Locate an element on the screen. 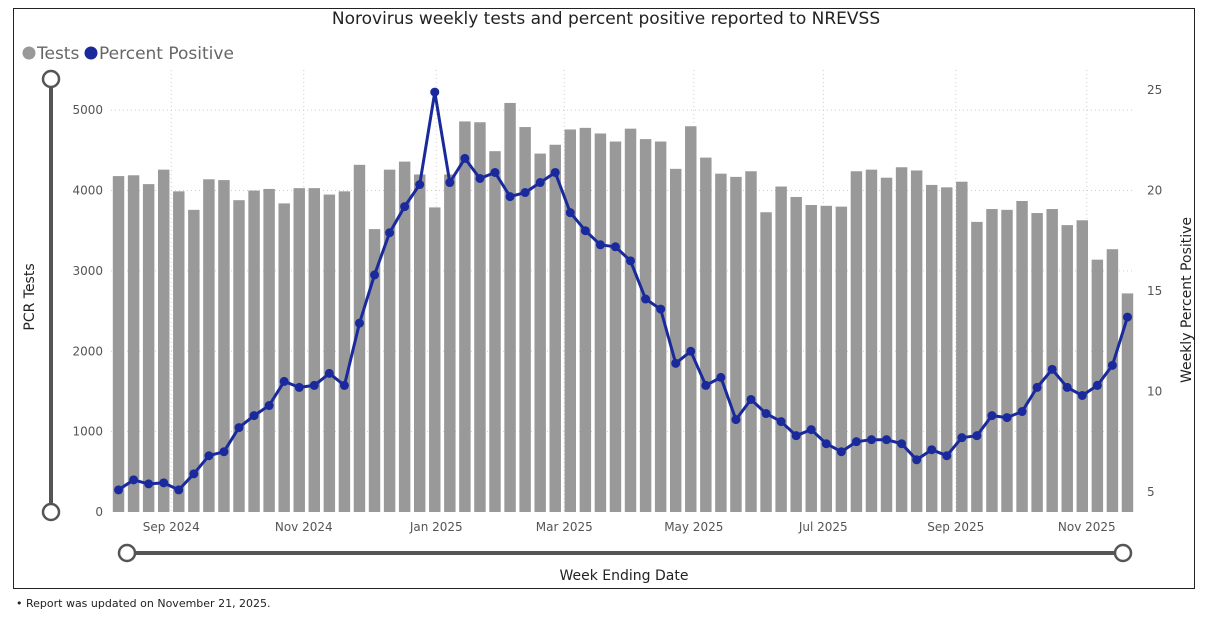 The height and width of the screenshot is (618, 1212). y-zoom-slider is located at coordinates (51, 295).